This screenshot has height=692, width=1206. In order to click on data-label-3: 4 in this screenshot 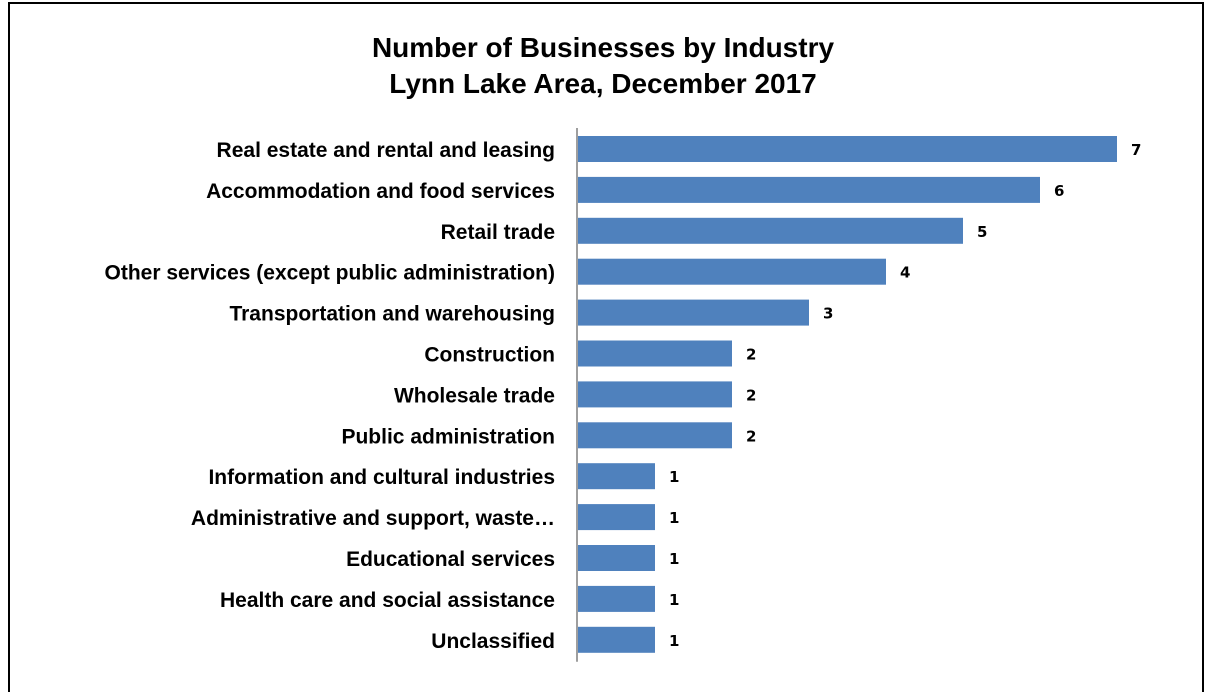, I will do `click(905, 273)`.